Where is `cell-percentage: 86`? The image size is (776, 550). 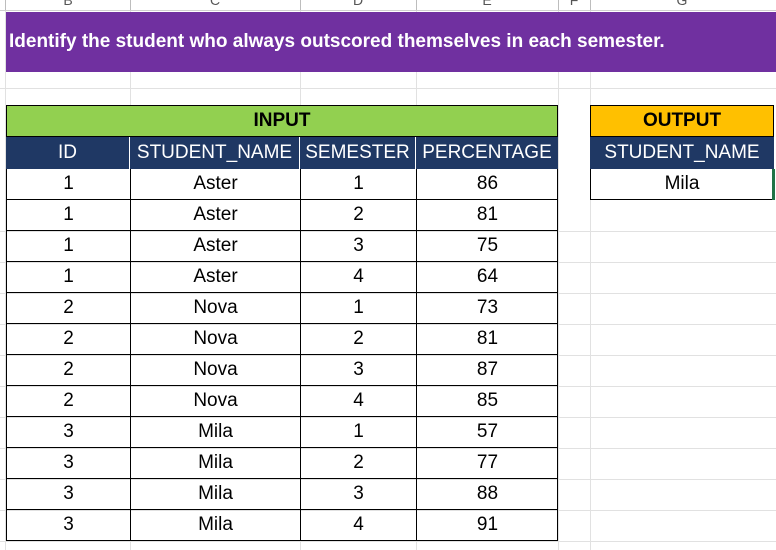 cell-percentage: 86 is located at coordinates (487, 184).